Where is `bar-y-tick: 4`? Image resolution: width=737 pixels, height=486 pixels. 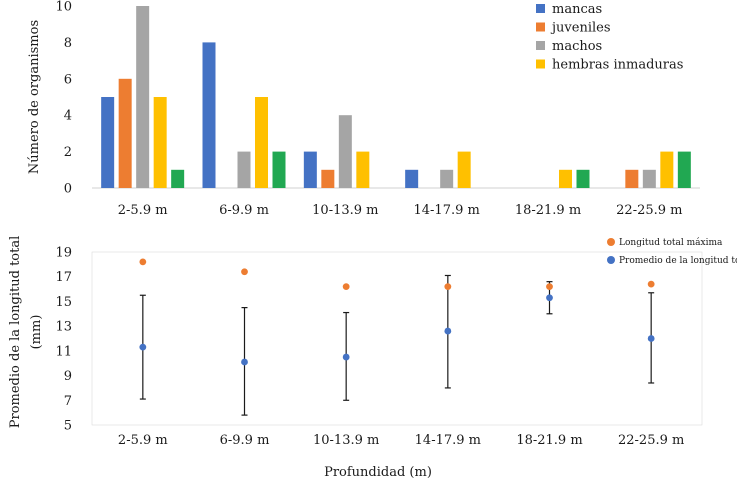
bar-y-tick: 4 is located at coordinates (68, 116).